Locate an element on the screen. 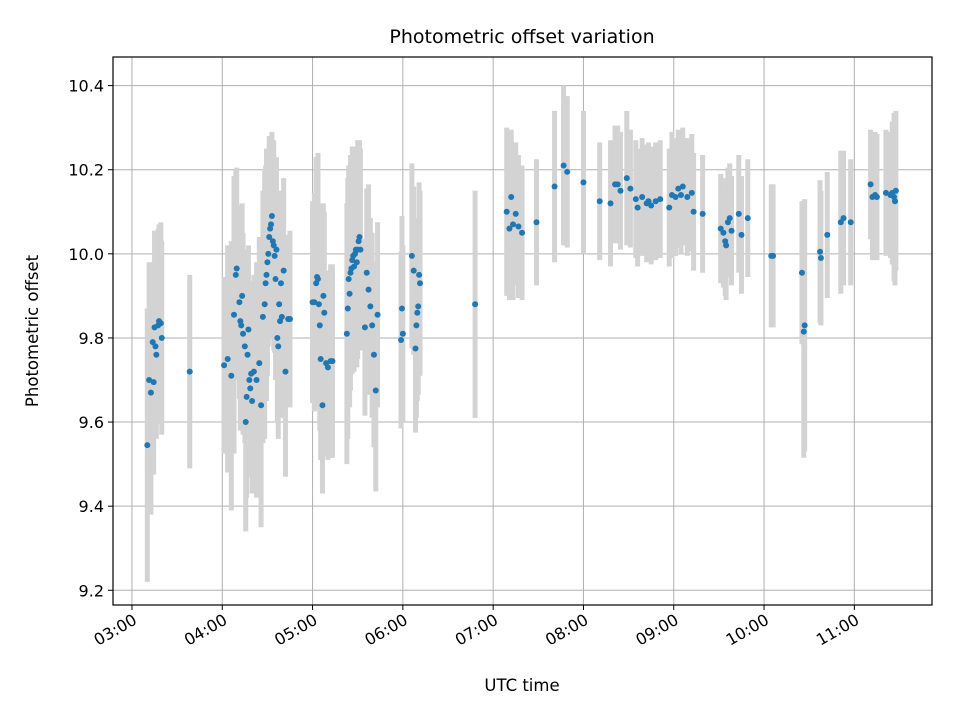 The width and height of the screenshot is (960, 720). x-axis-title: UTC time is located at coordinates (521, 685).